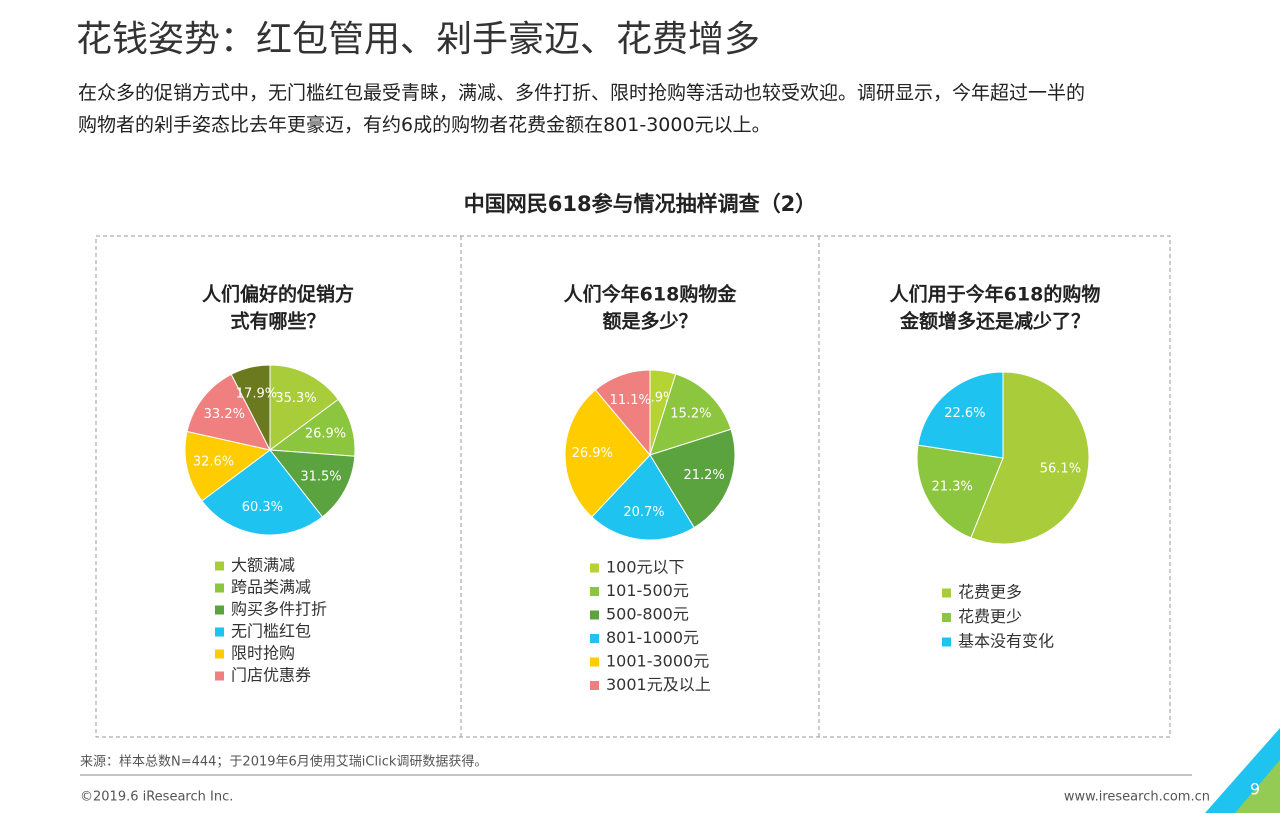  I want to click on value-label: 22.6%, so click(964, 413).